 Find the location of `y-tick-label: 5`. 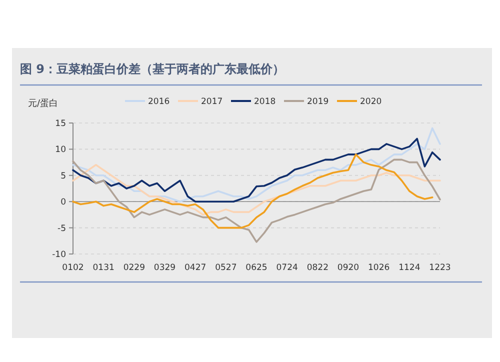

y-tick-label: 5 is located at coordinates (63, 176).